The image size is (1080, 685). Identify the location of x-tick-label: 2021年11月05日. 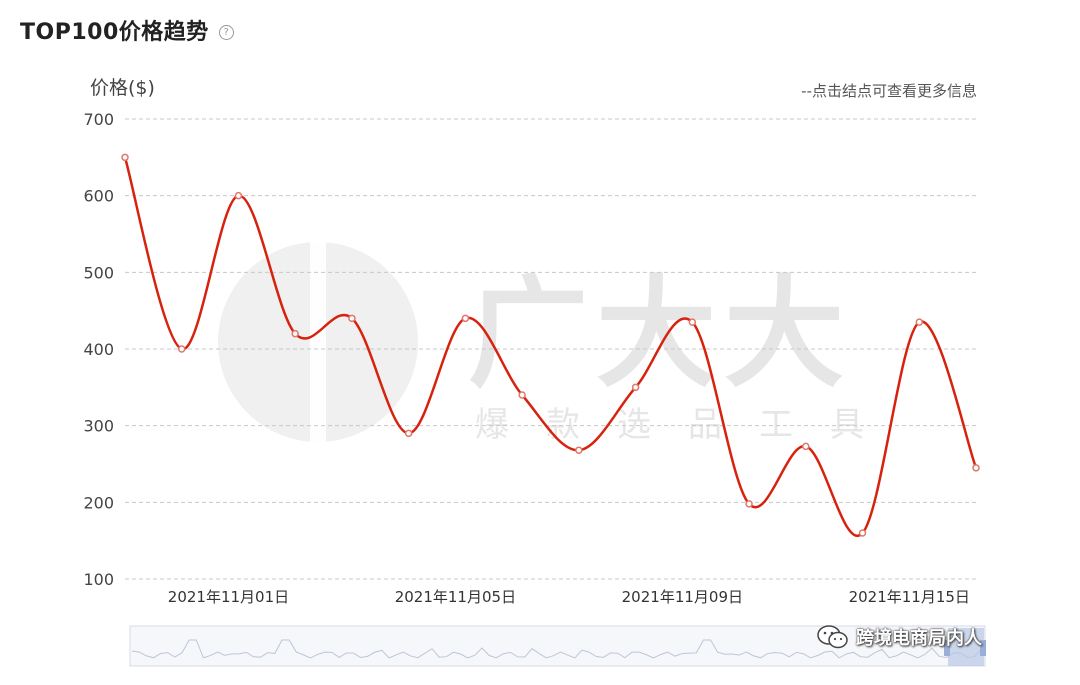
(455, 597).